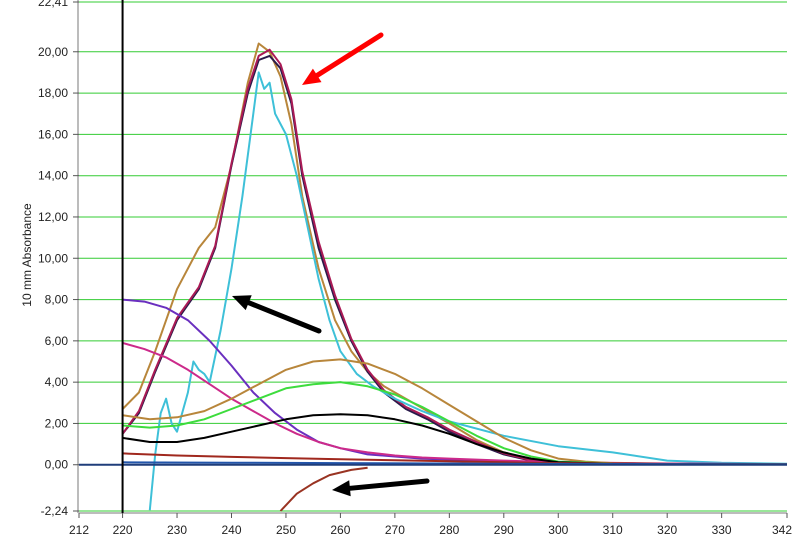  Describe the element at coordinates (286, 530) in the screenshot. I see `x-tick-label-4: 250` at that location.